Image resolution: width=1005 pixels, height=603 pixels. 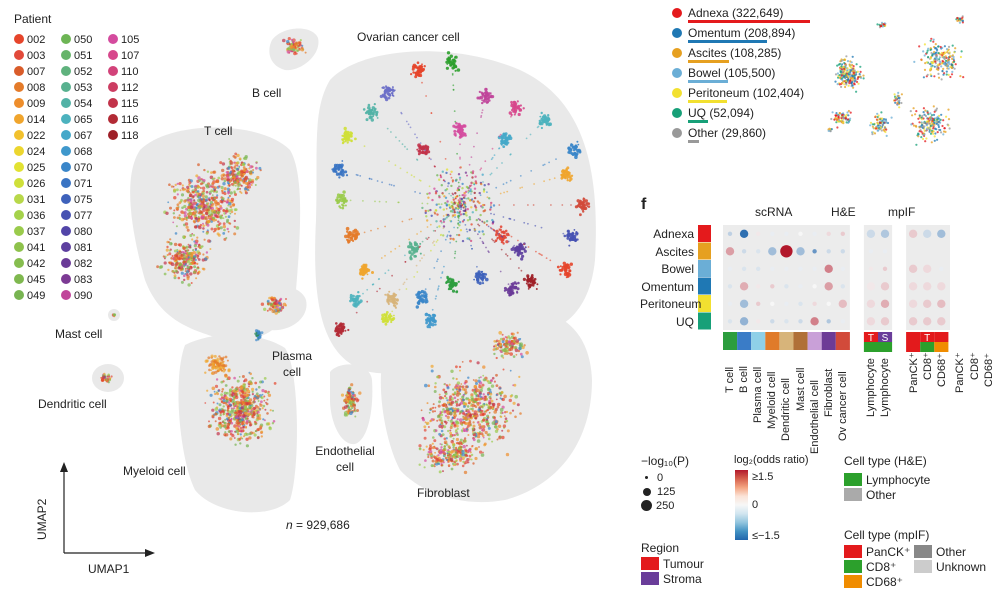 I want to click on patient-id: 080, so click(x=83, y=232).